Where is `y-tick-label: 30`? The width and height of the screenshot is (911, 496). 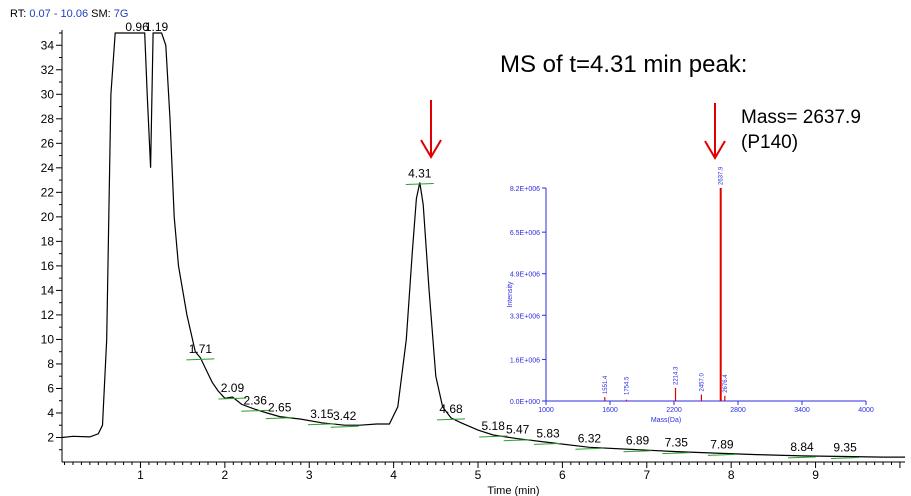 y-tick-label: 30 is located at coordinates (48, 94).